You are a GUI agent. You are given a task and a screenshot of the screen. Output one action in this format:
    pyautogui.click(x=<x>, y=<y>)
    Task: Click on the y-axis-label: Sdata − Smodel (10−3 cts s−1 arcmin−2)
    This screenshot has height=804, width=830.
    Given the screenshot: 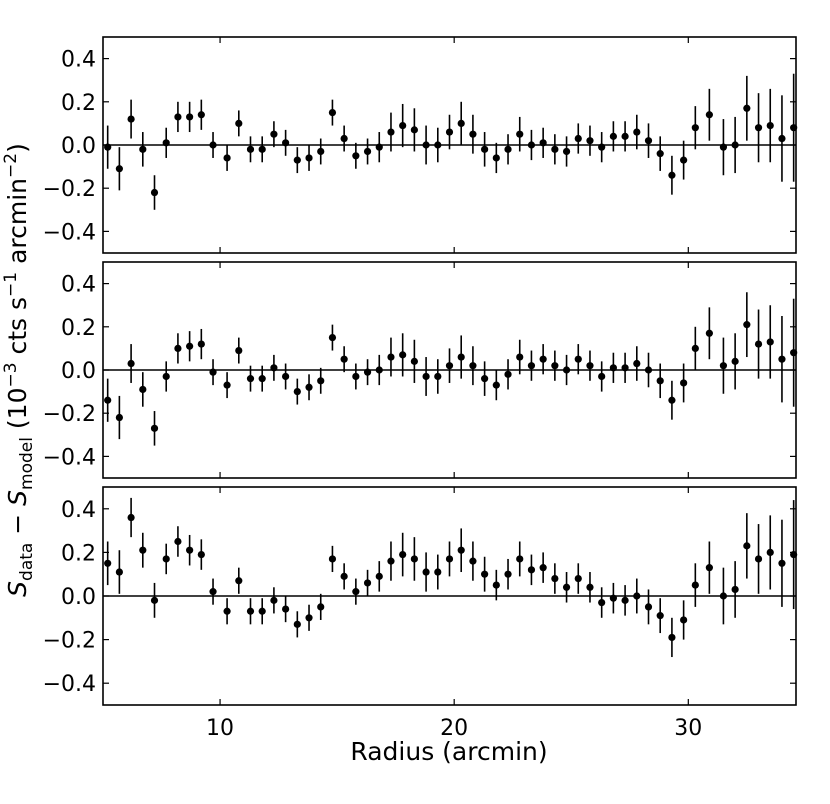 What is the action you would take?
    pyautogui.click(x=19, y=370)
    